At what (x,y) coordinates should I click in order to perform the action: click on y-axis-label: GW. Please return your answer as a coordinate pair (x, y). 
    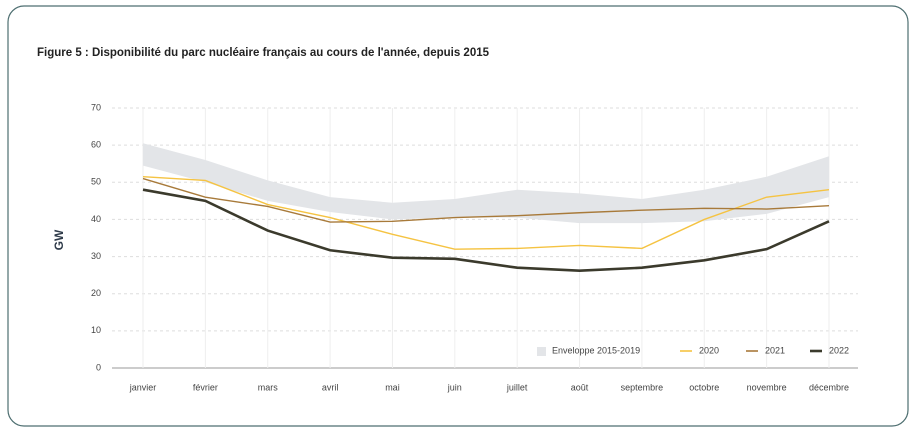
    Looking at the image, I should click on (59, 239).